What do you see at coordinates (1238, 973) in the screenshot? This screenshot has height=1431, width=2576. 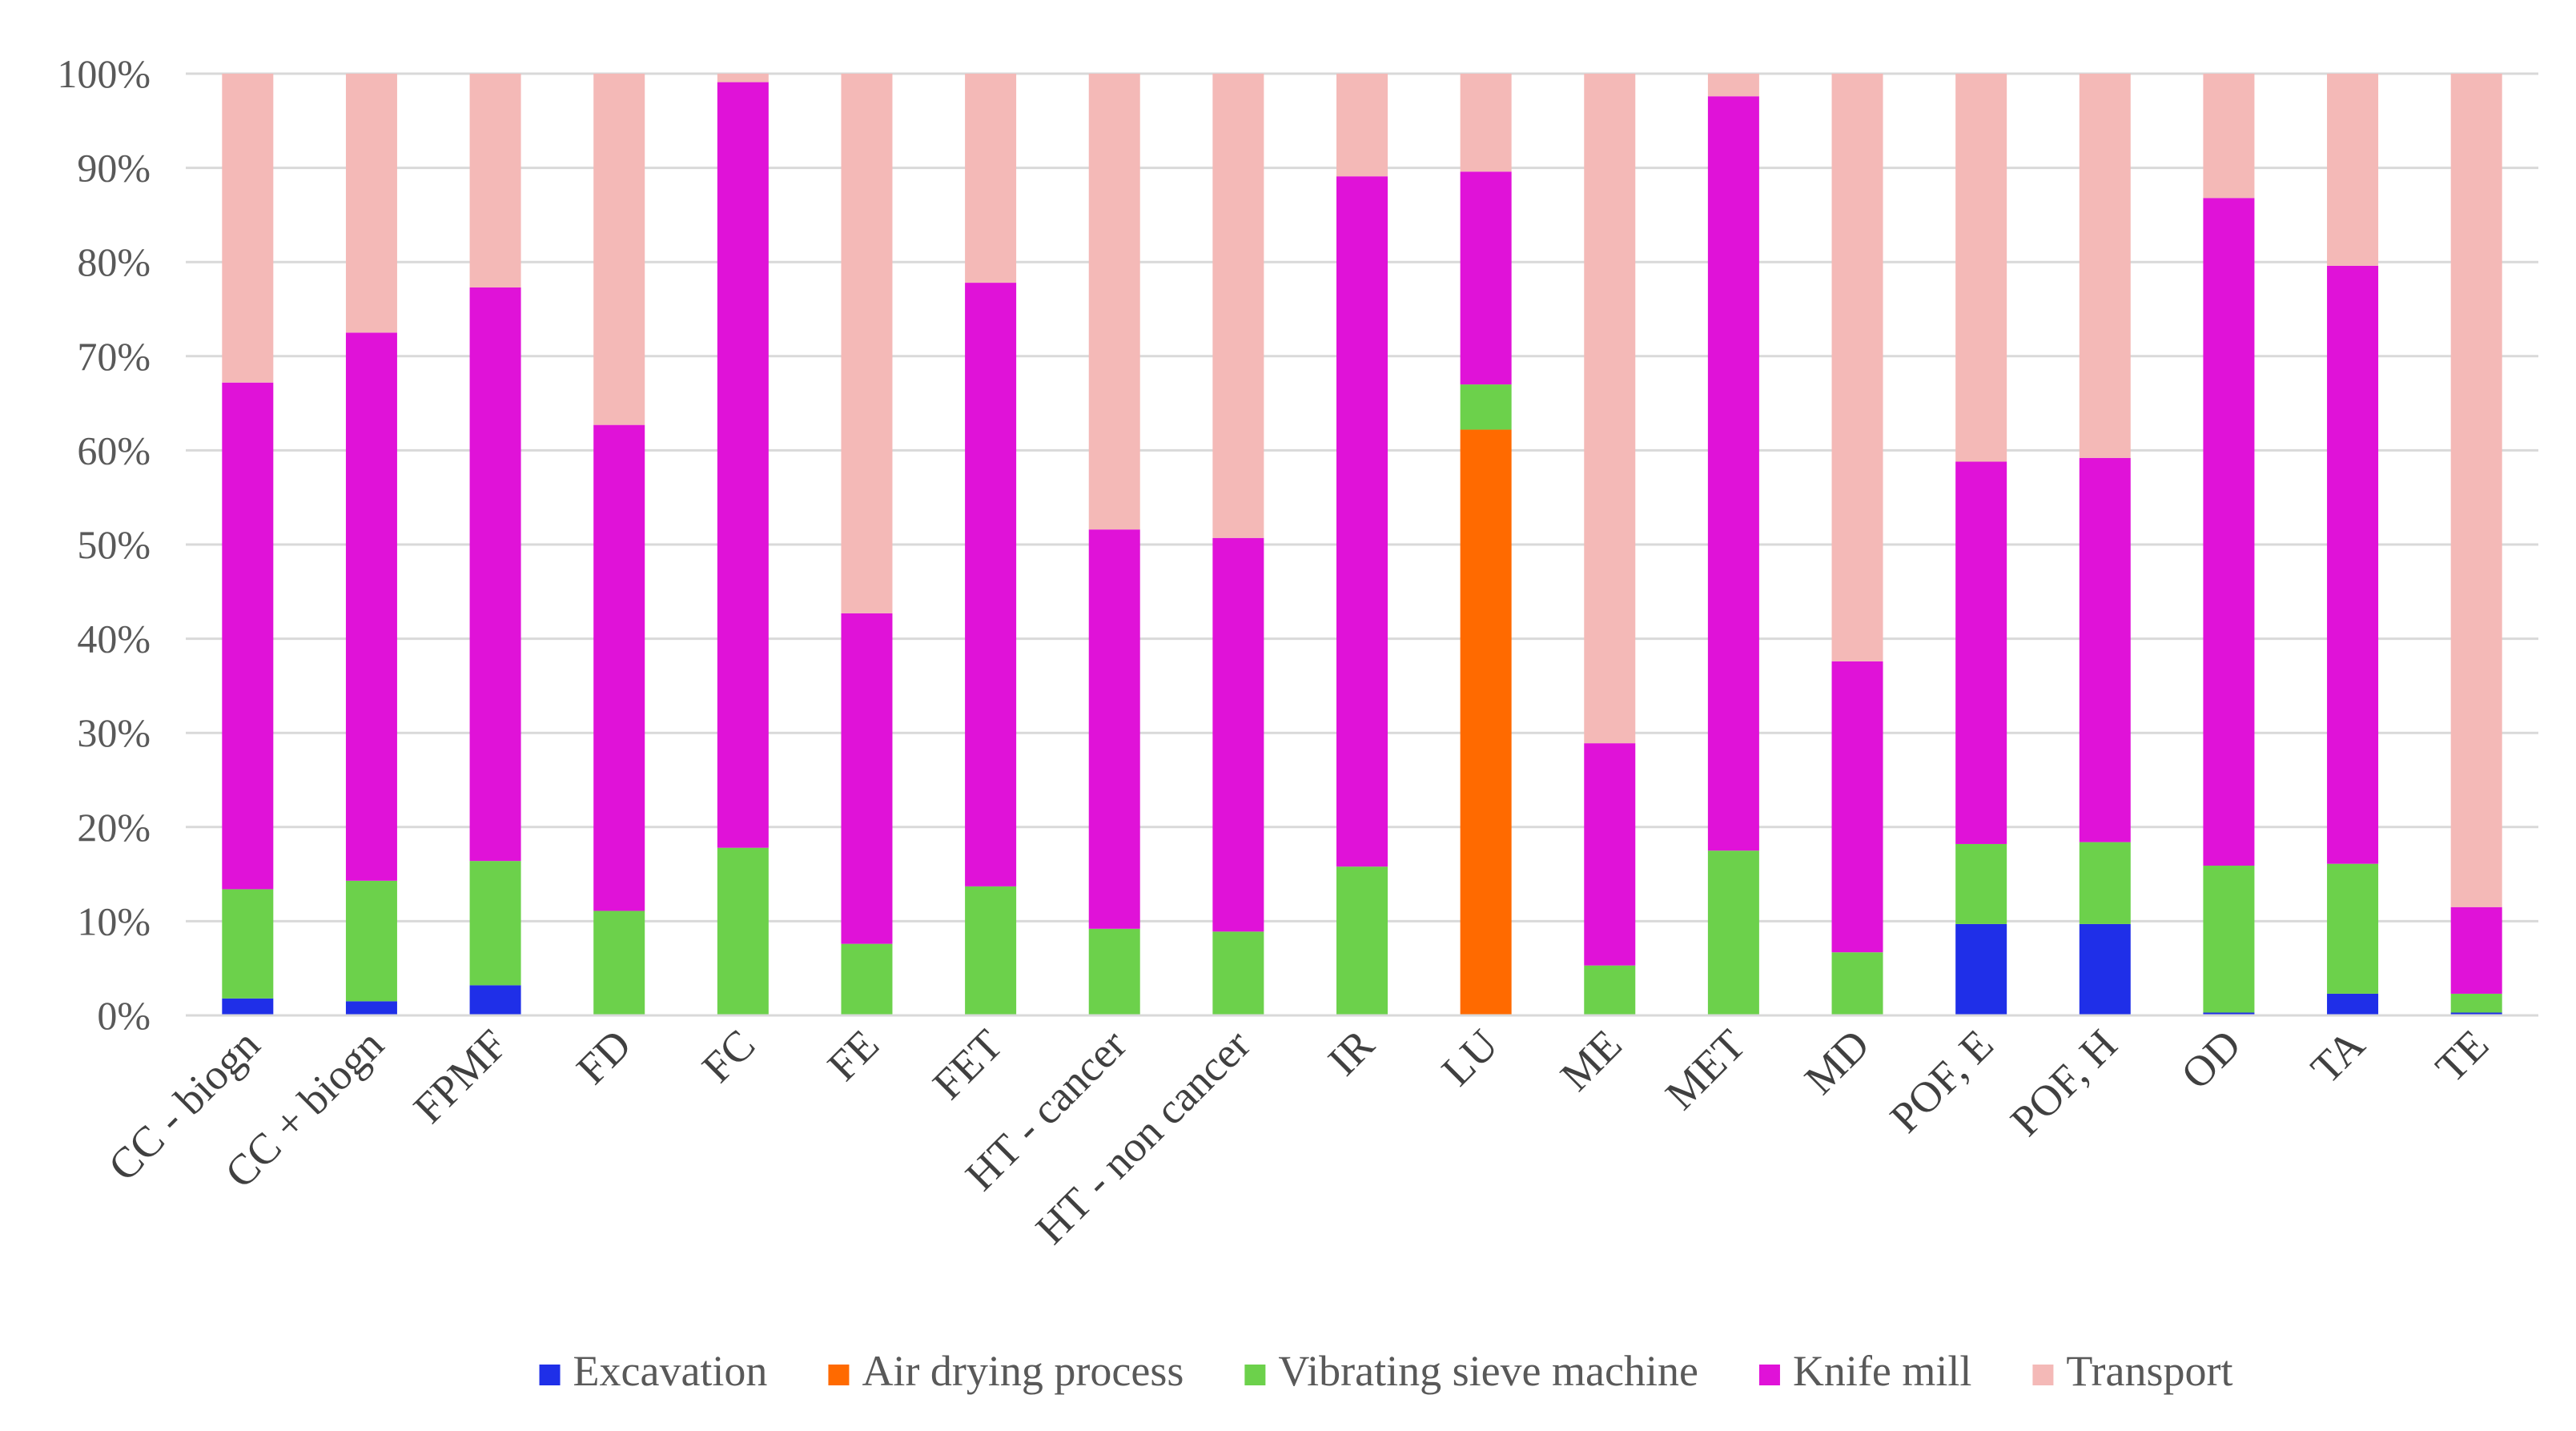 I see `bar-segment-vibrating-sieve-machine-ht-non-cancer` at bounding box center [1238, 973].